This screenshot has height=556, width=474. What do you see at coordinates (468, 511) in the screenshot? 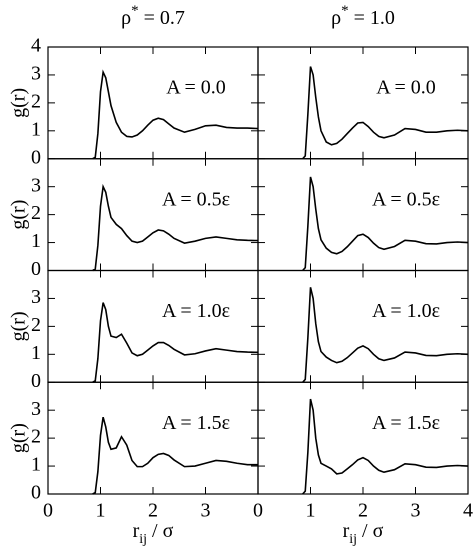
I see `x-tick-label: 4` at bounding box center [468, 511].